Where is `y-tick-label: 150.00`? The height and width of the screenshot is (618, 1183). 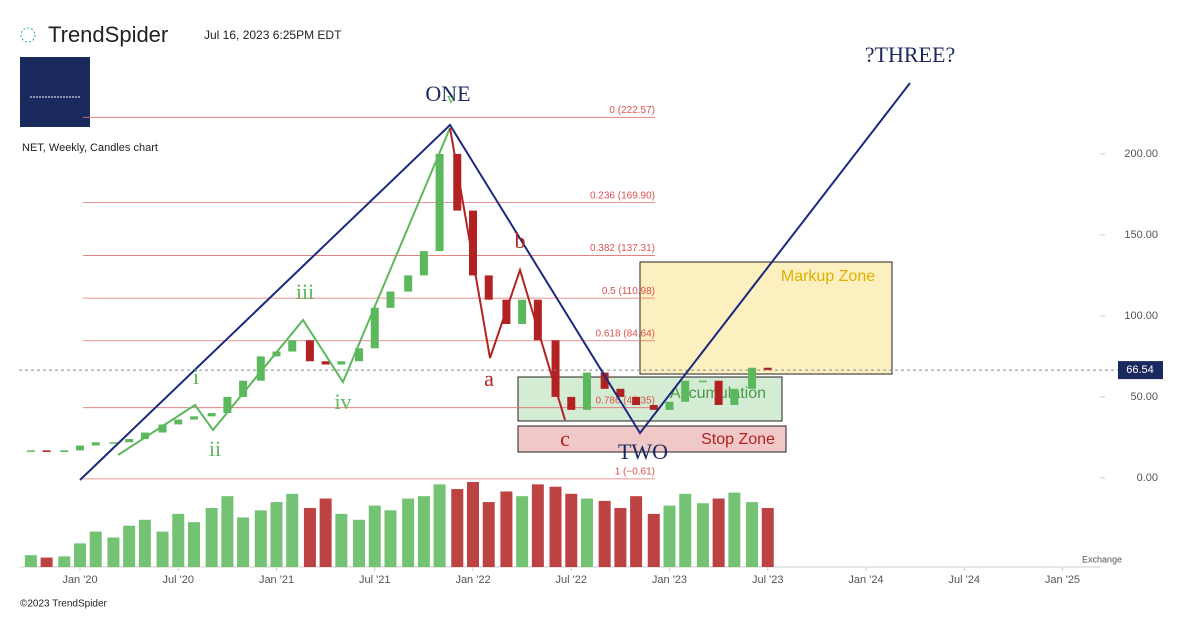 y-tick-label: 150.00 is located at coordinates (1141, 235).